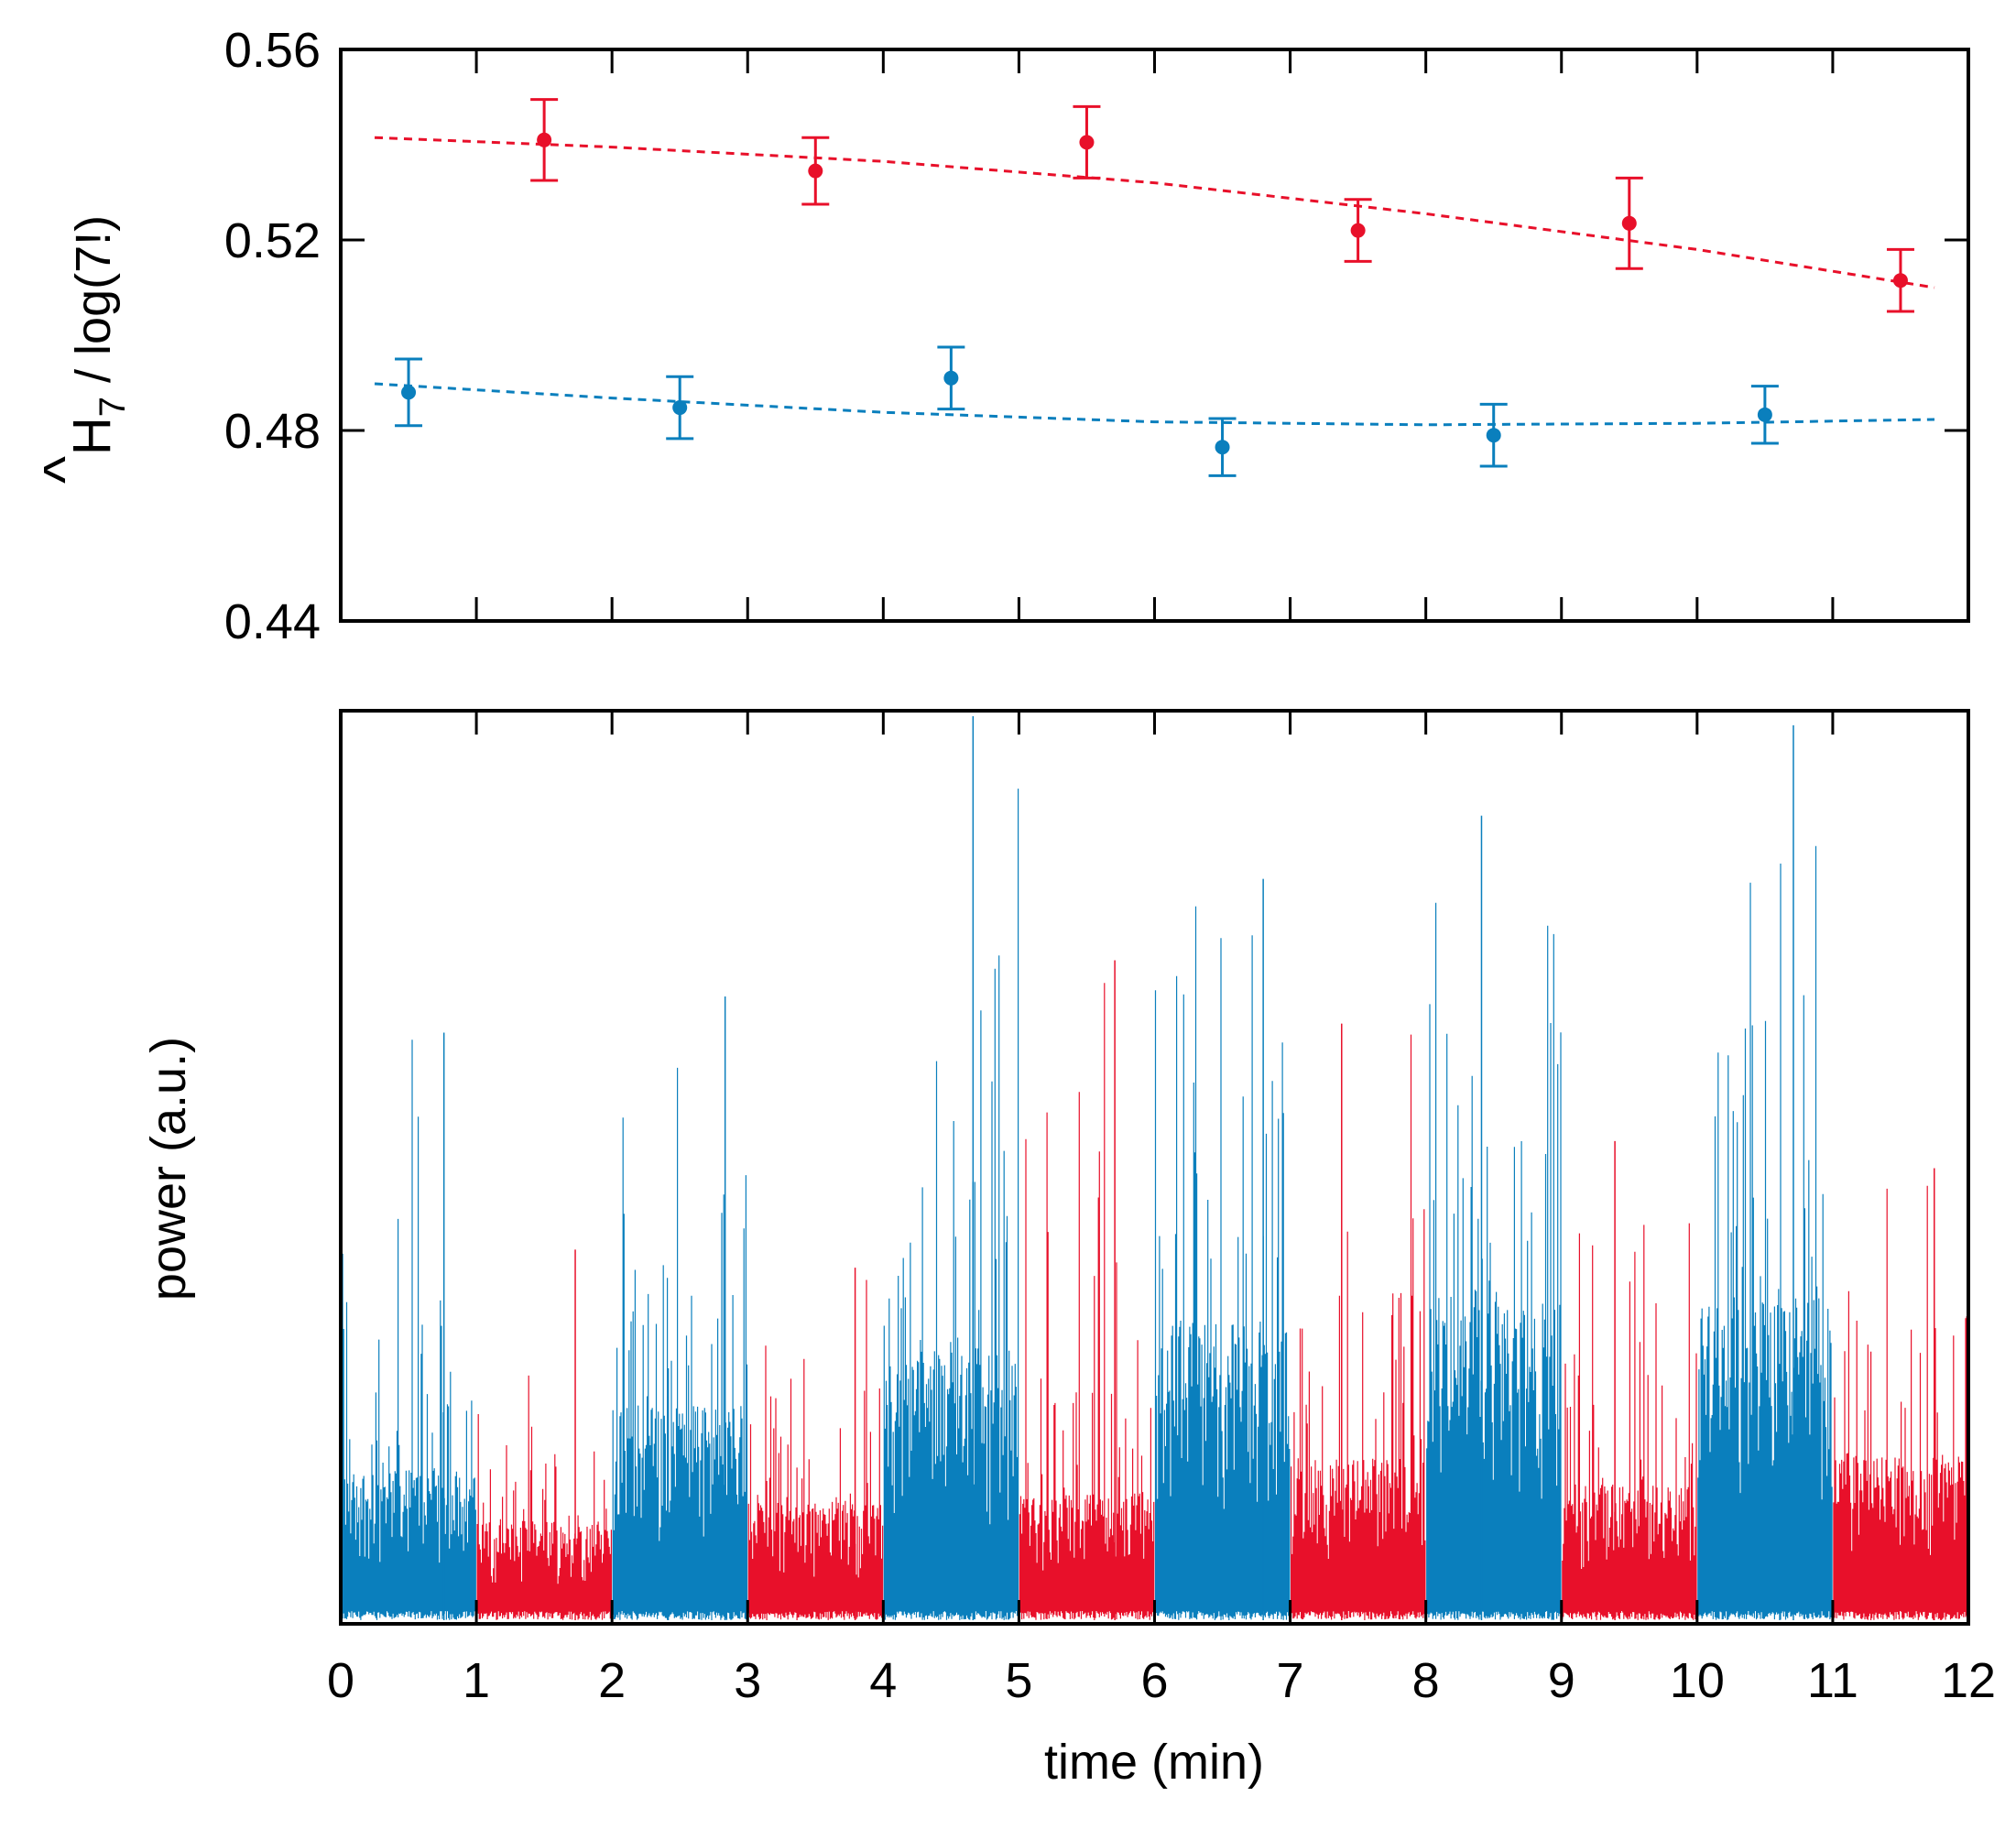 This screenshot has height=1829, width=2016. What do you see at coordinates (612, 1681) in the screenshot?
I see `x-tick-label: 2` at bounding box center [612, 1681].